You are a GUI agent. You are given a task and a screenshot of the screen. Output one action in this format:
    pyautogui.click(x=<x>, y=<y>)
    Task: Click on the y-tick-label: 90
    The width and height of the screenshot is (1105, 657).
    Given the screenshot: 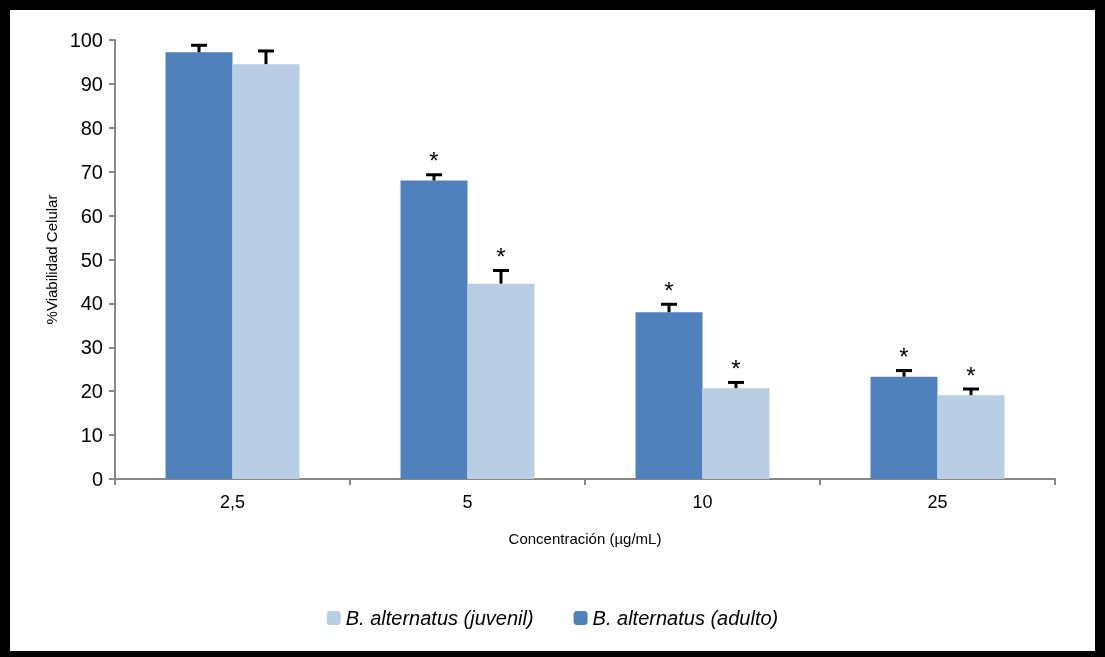 What is the action you would take?
    pyautogui.click(x=91, y=83)
    